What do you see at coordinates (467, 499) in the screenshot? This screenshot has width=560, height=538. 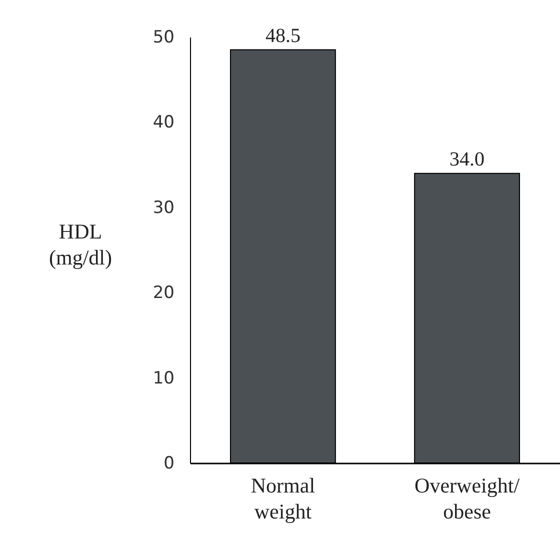 I see `x-tick-label: Overweight/obese` at bounding box center [467, 499].